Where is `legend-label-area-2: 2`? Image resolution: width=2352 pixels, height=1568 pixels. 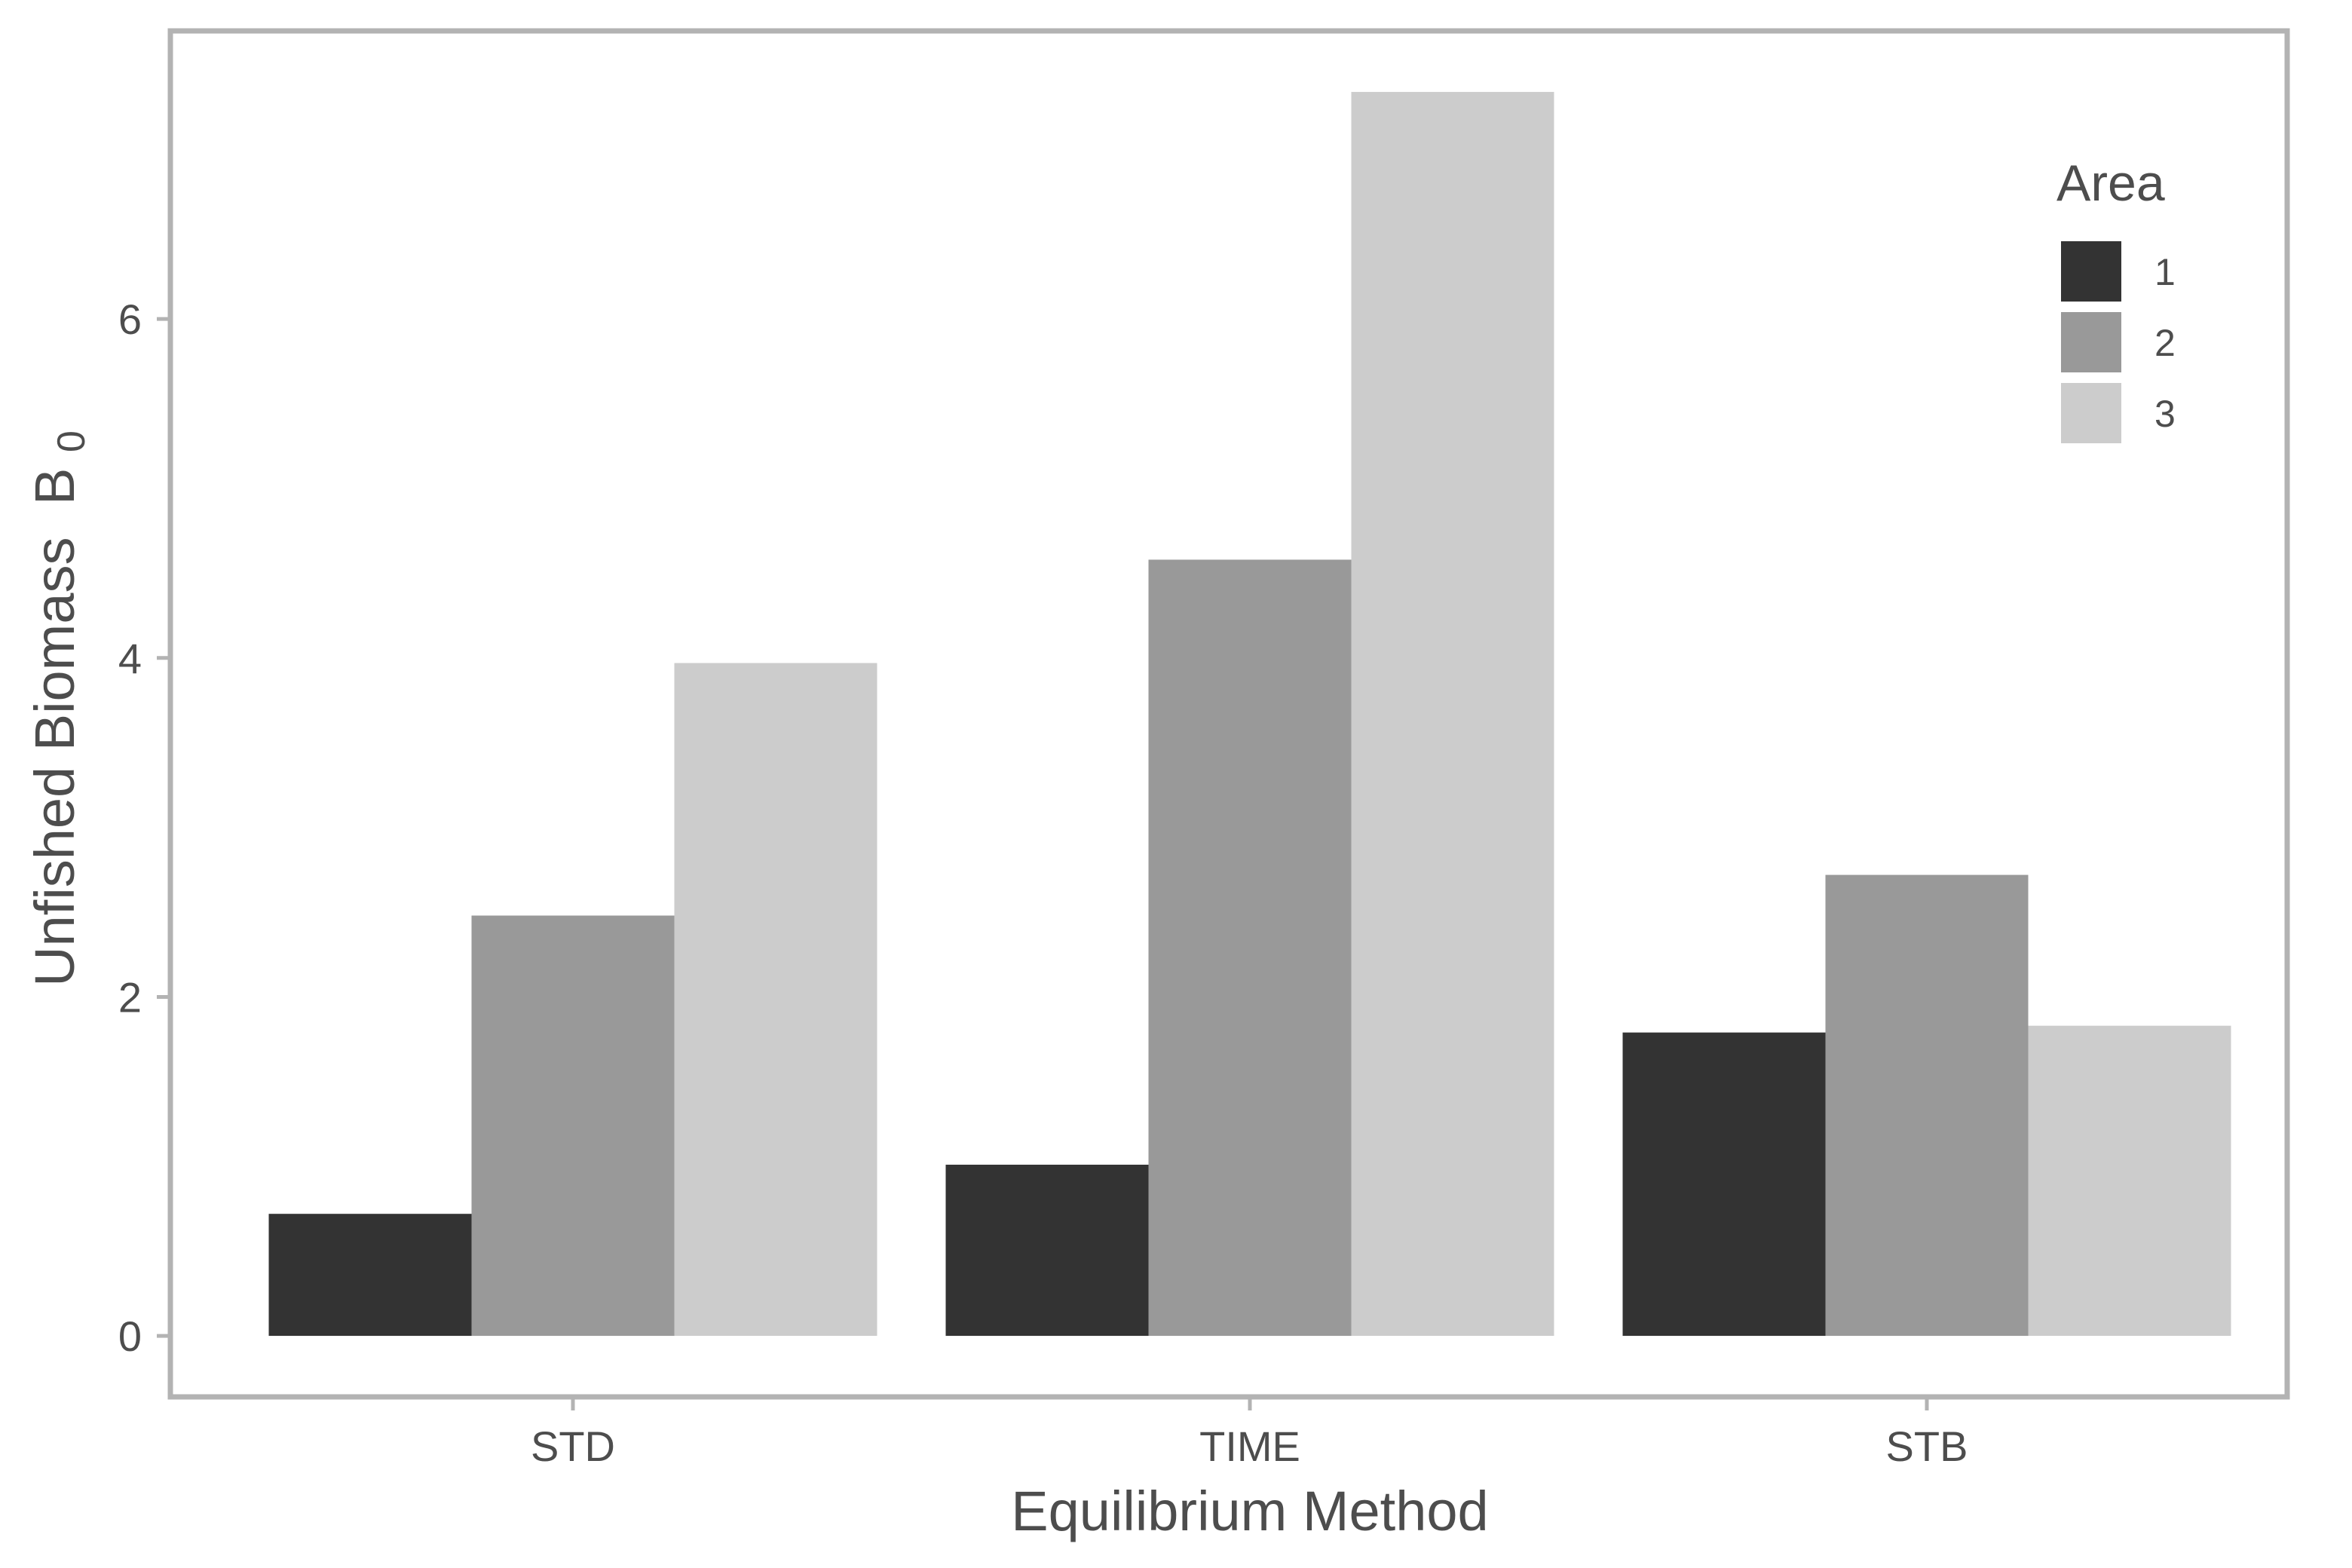 legend-label-area-2: 2 is located at coordinates (2165, 343).